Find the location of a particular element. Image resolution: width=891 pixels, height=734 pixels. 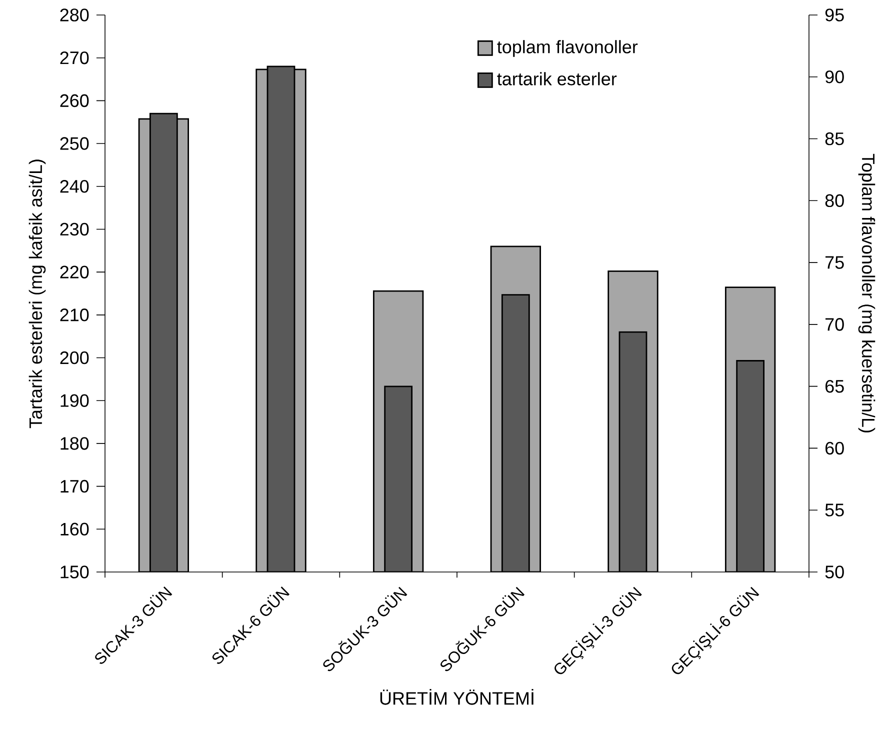

y-tick-label: 240 is located at coordinates (74, 186).